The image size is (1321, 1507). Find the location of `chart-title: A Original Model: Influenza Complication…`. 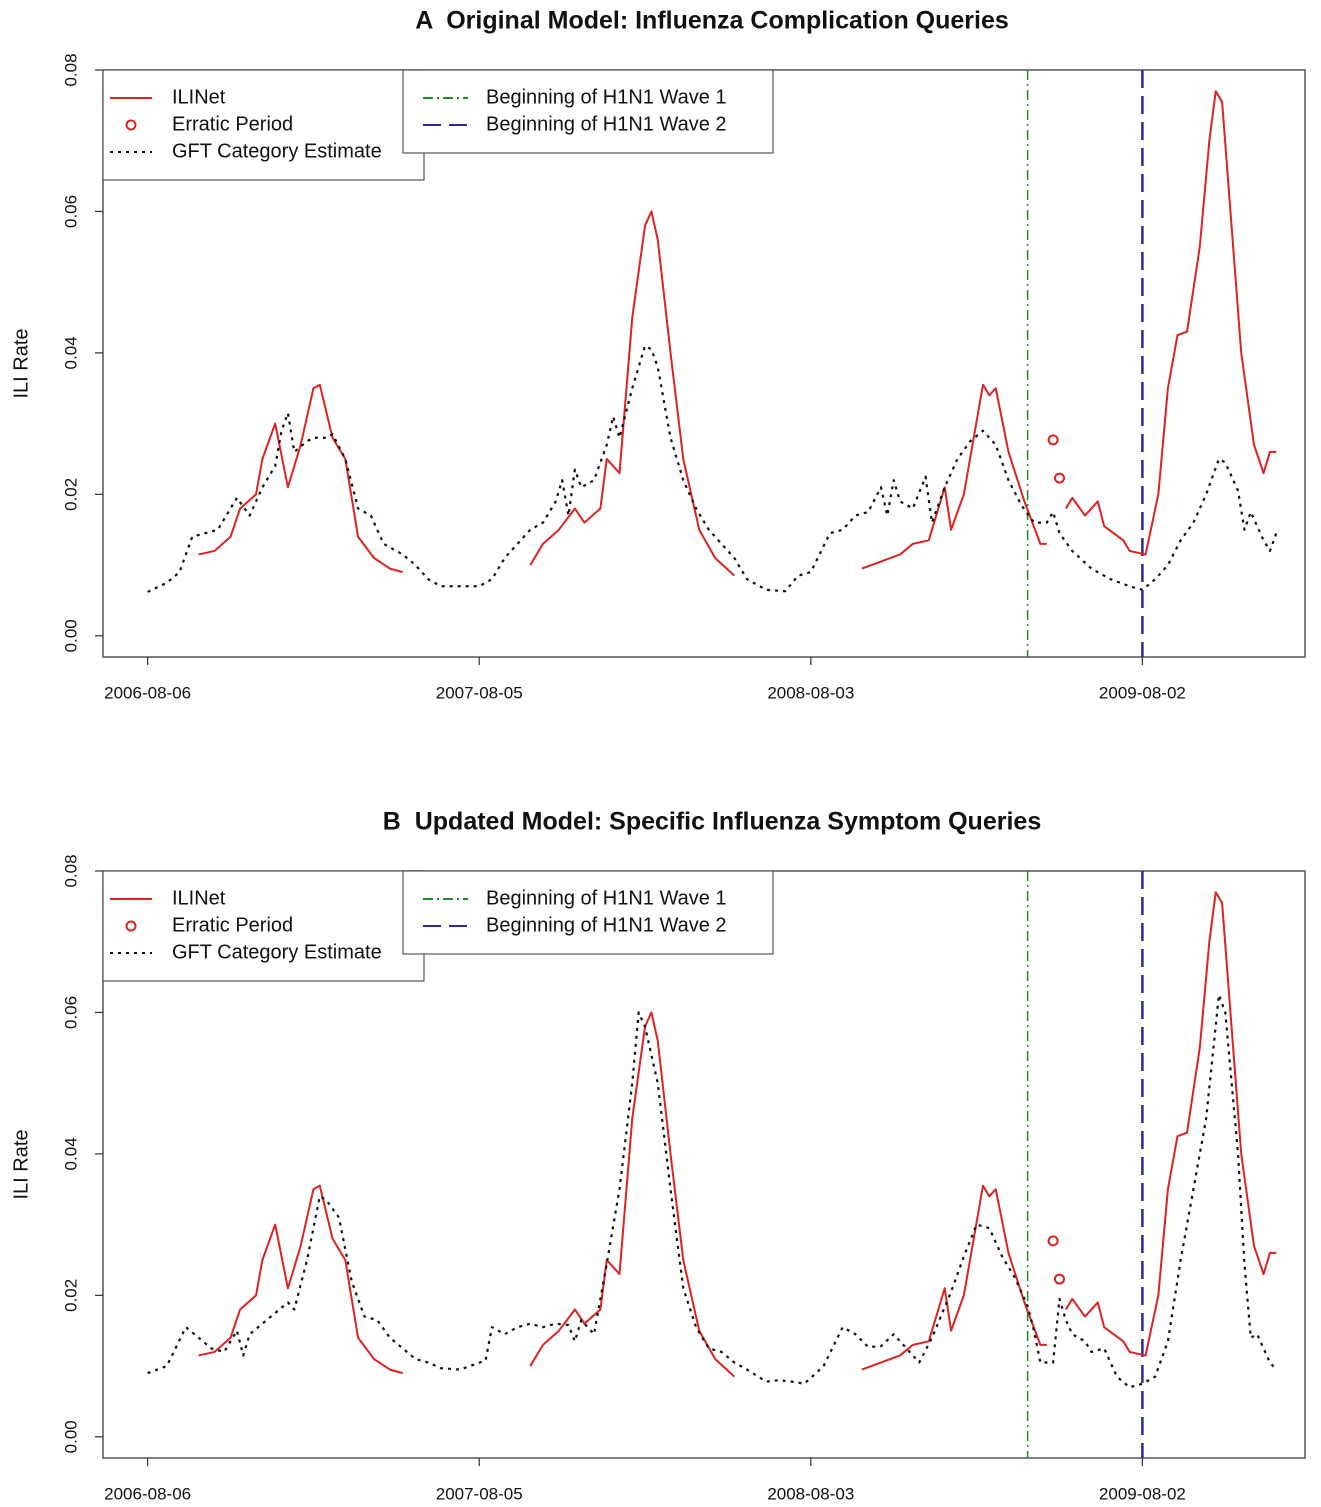

chart-title: A Original Model: Influenza Complication… is located at coordinates (712, 21).